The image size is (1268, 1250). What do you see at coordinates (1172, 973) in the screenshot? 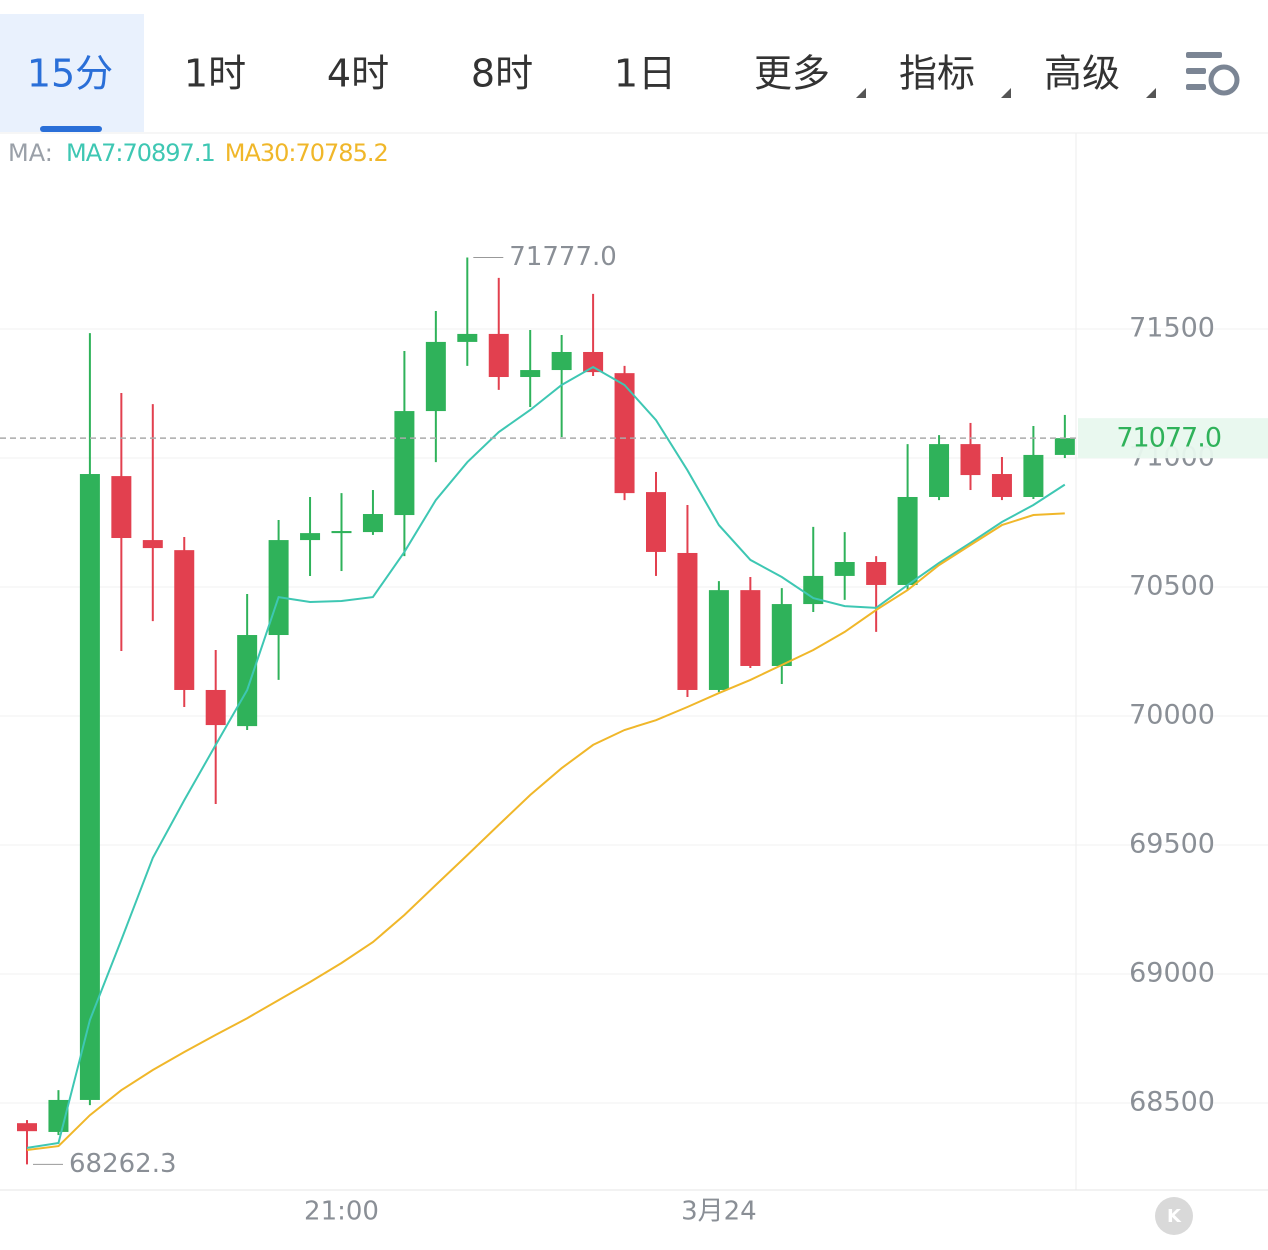
I see `y-tick-label: 69000` at bounding box center [1172, 973].